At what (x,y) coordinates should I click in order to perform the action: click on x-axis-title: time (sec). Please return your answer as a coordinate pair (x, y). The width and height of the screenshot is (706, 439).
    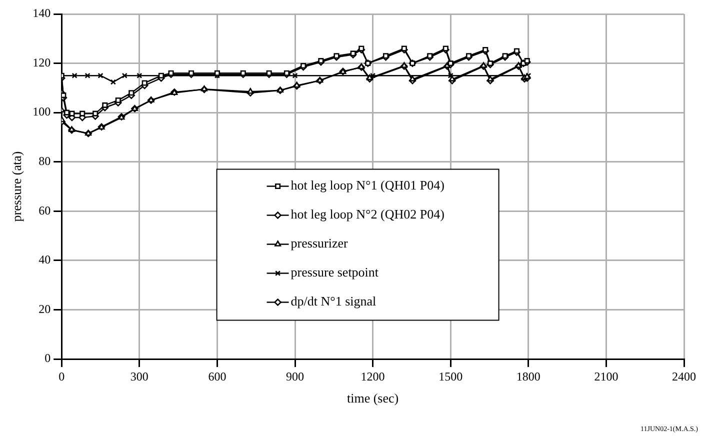
    Looking at the image, I should click on (372, 398).